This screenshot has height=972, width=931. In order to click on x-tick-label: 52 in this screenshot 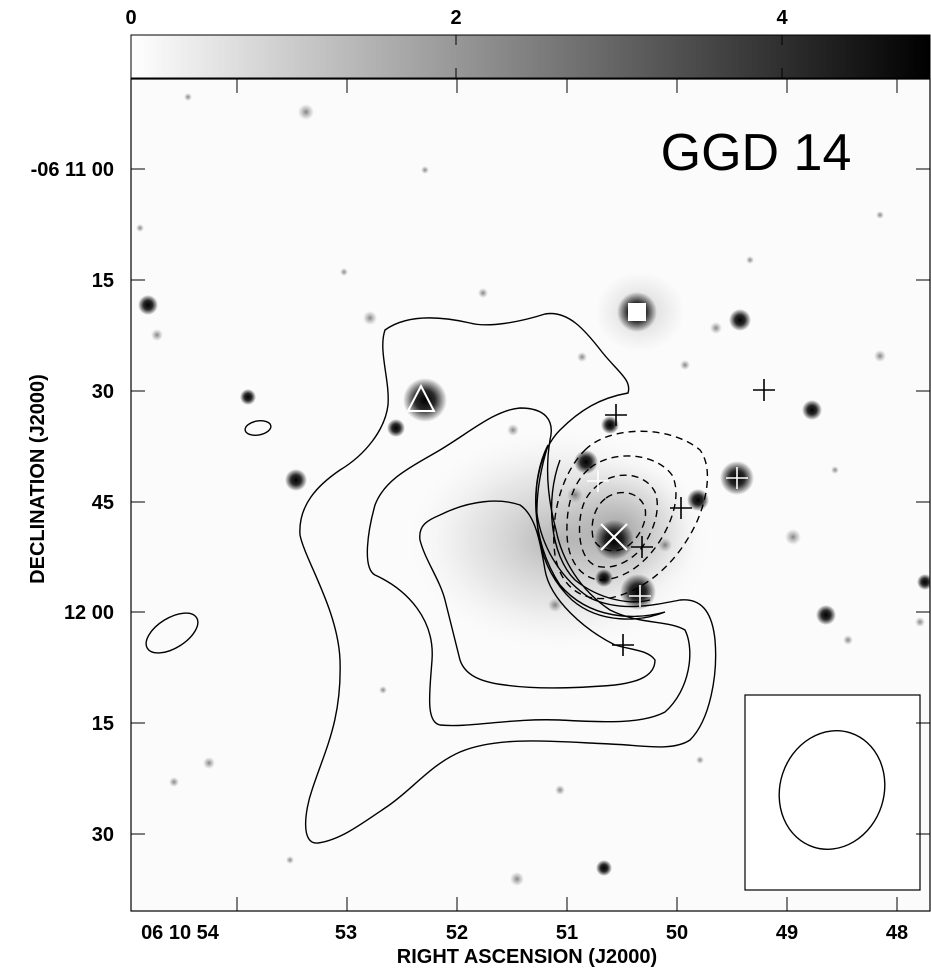, I will do `click(457, 933)`.